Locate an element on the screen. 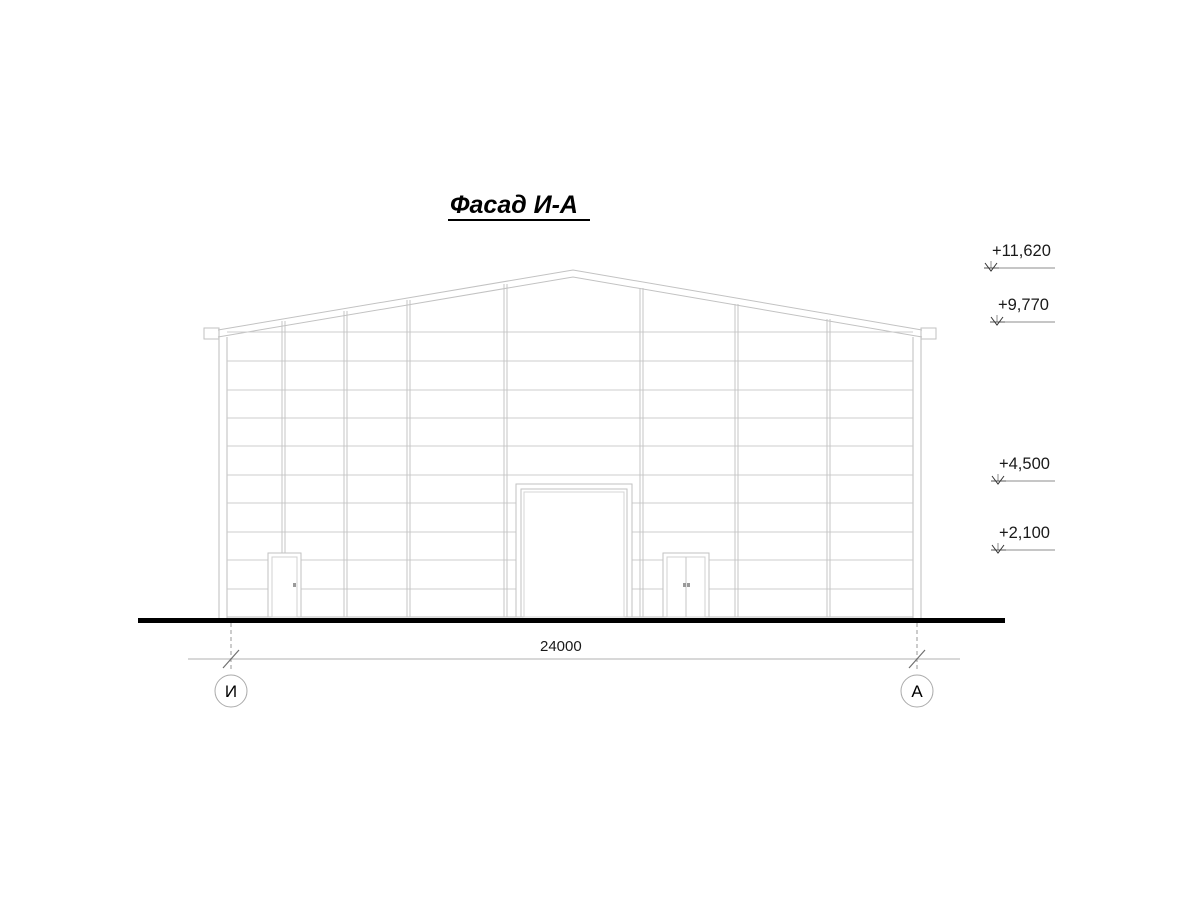 Image resolution: width=1200 pixels, height=900 pixels. axis-label: И is located at coordinates (231, 691).